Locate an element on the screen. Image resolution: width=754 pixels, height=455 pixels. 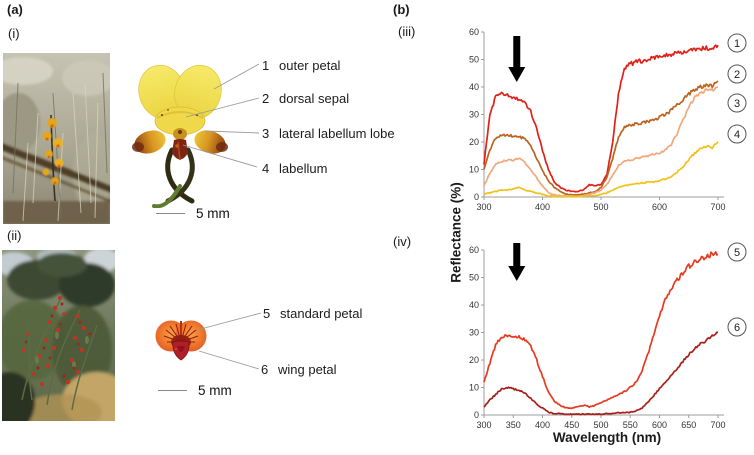
panel-b-label: (b) is located at coordinates (401, 9).